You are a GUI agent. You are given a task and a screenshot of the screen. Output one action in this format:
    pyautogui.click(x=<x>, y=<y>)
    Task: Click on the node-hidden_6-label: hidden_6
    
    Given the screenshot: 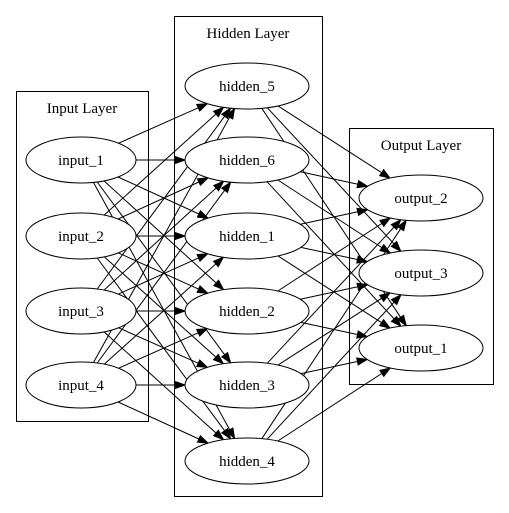 What is the action you would take?
    pyautogui.click(x=247, y=161)
    